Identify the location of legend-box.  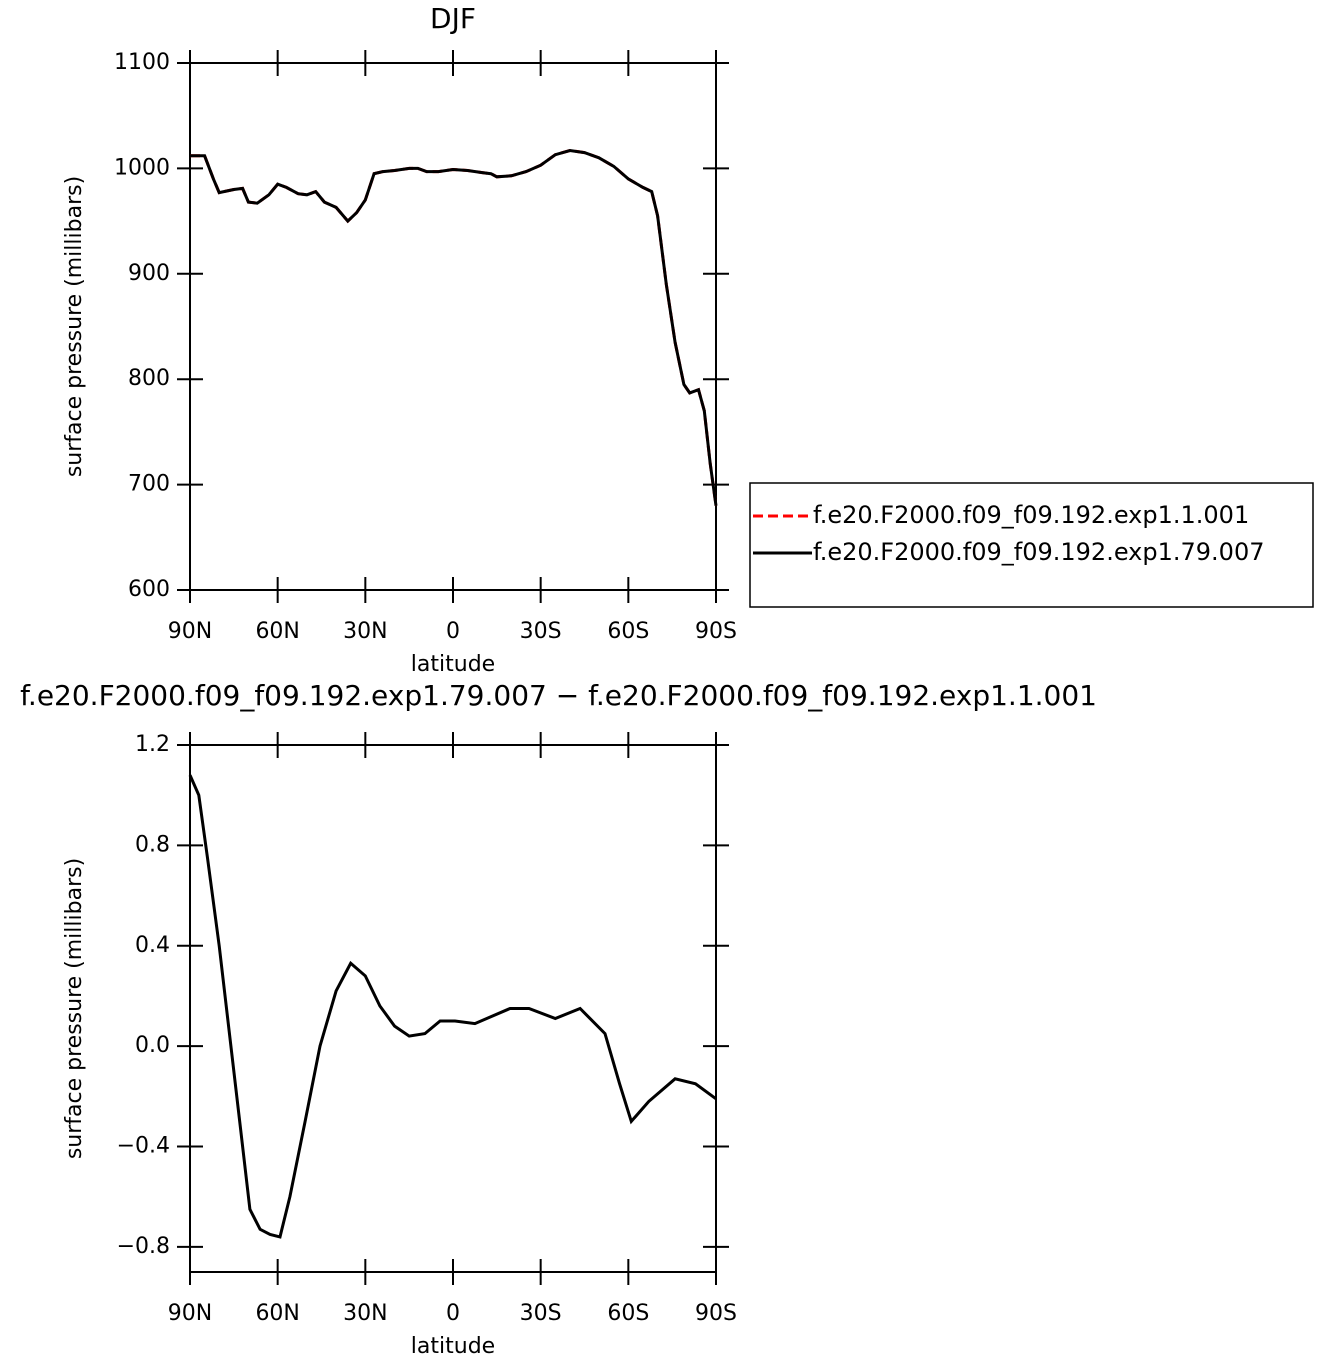
(1031, 545).